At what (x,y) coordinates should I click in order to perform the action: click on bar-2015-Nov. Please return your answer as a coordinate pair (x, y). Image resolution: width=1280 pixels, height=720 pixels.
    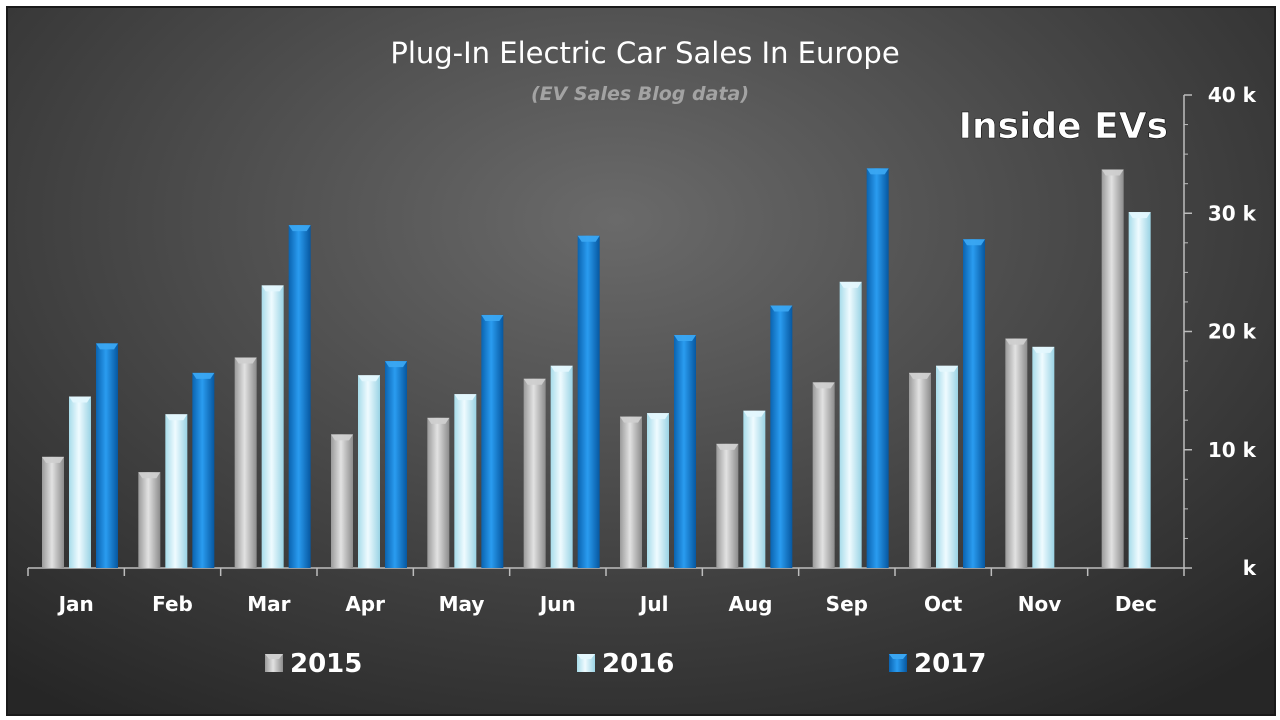
    Looking at the image, I should click on (1016, 453).